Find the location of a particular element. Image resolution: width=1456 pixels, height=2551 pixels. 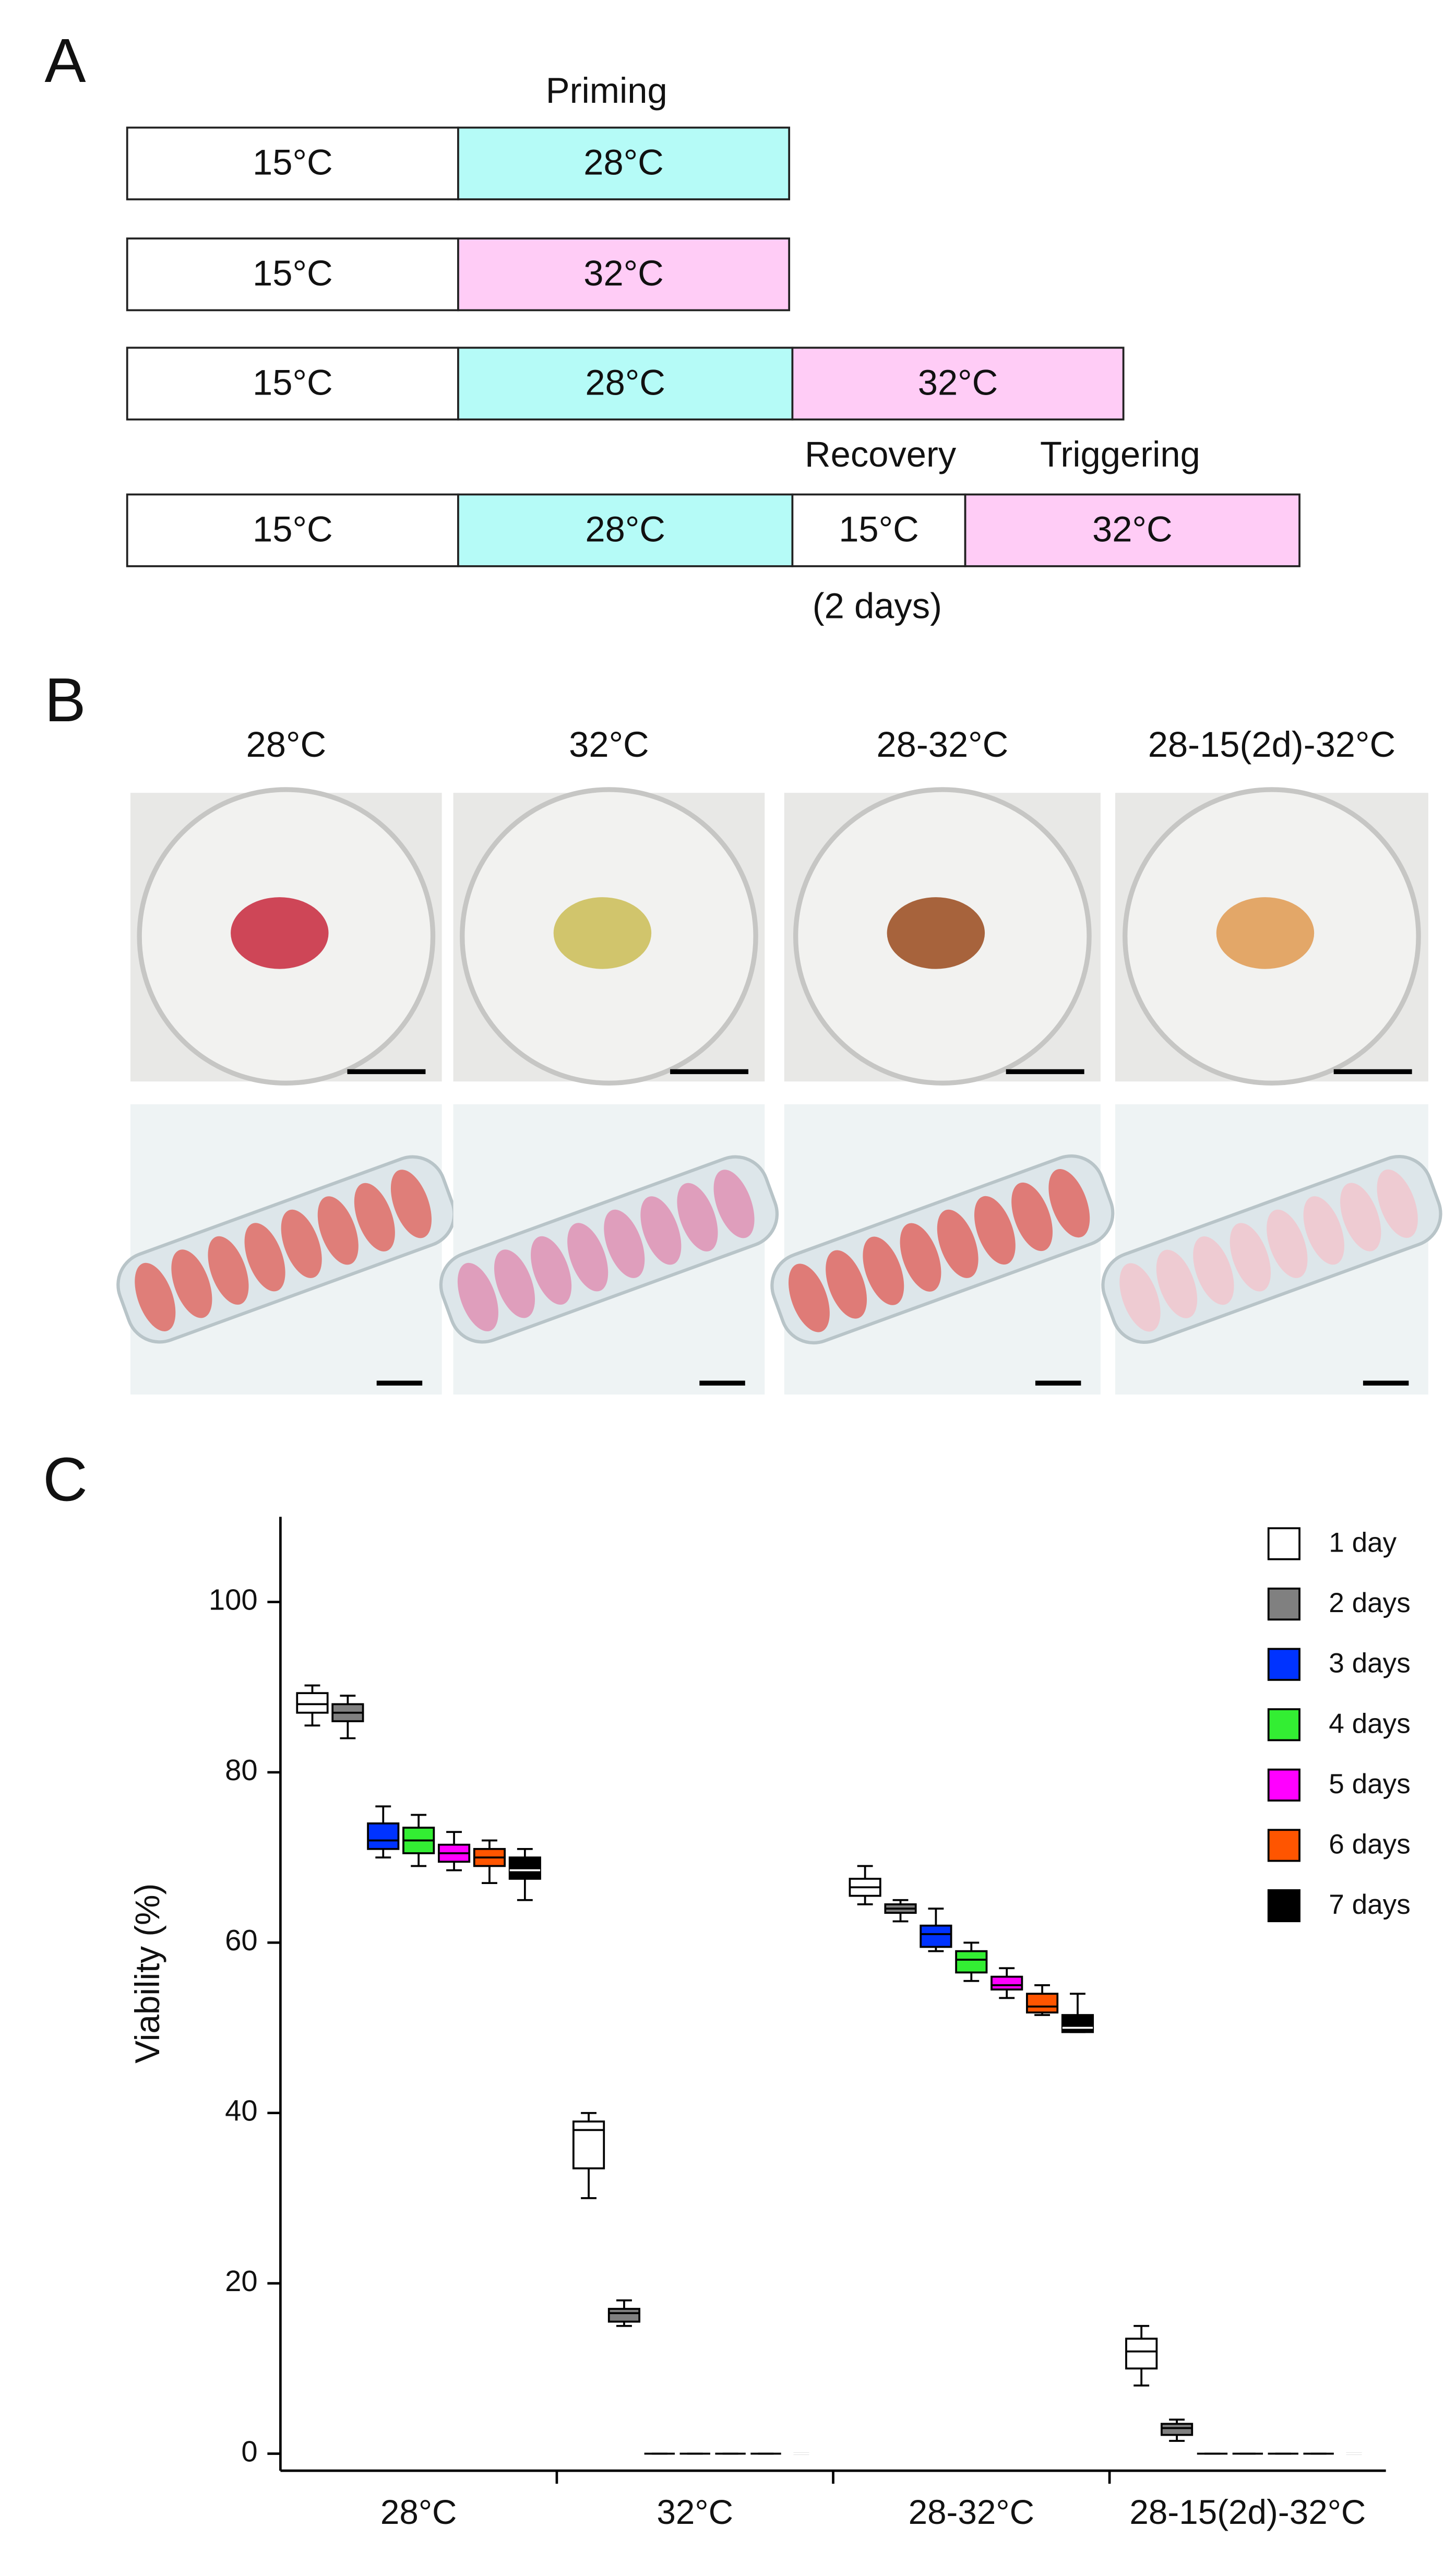

x-tick-label: 28-32°C is located at coordinates (971, 2512).